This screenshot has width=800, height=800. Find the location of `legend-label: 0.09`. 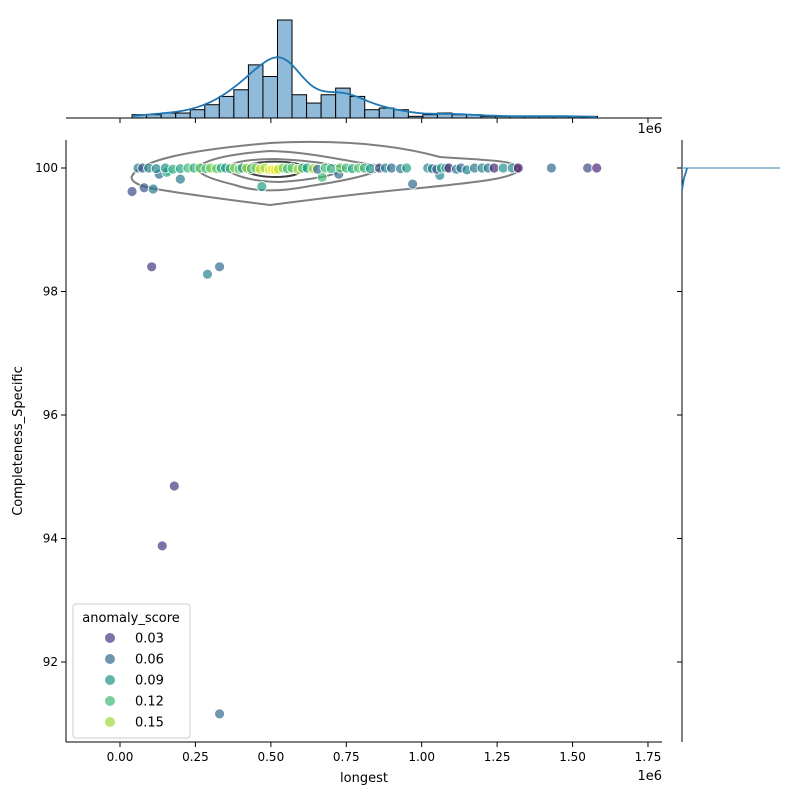

legend-label: 0.09 is located at coordinates (149, 681).